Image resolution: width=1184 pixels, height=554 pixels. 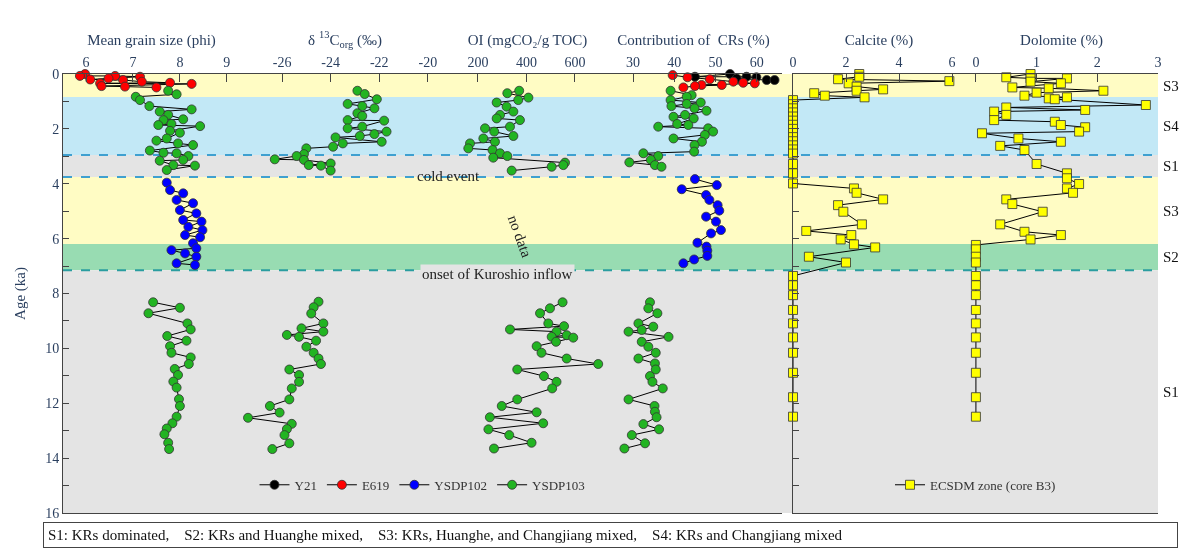 What do you see at coordinates (133, 63) in the screenshot?
I see `x-tick-label: 7` at bounding box center [133, 63].